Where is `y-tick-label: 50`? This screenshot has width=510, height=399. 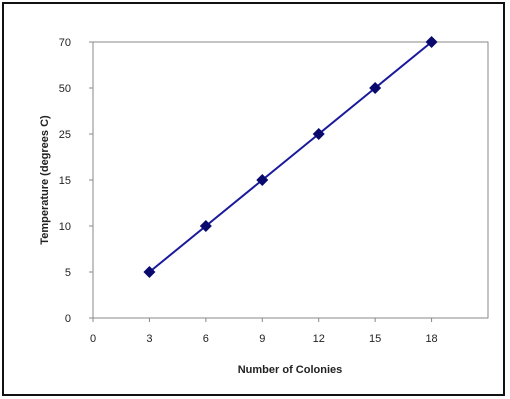 y-tick-label: 50 is located at coordinates (65, 89).